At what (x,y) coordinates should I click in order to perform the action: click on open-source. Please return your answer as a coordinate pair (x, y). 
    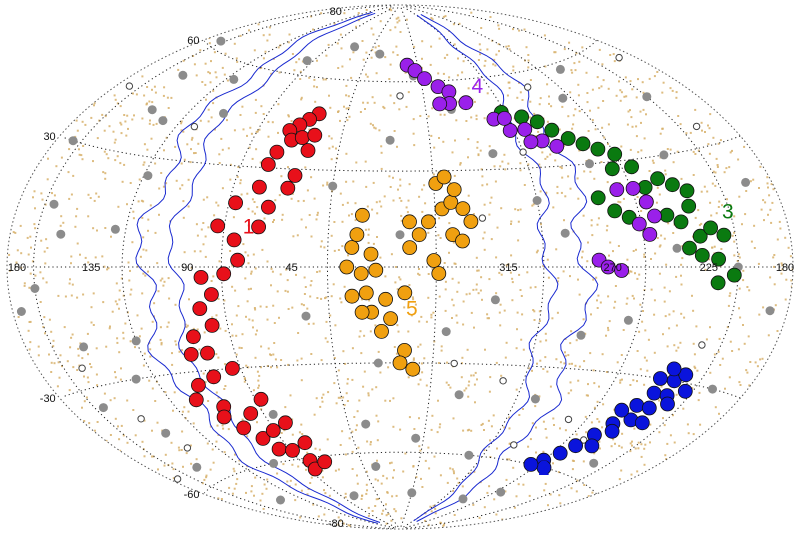
    Looking at the image, I should click on (503, 381).